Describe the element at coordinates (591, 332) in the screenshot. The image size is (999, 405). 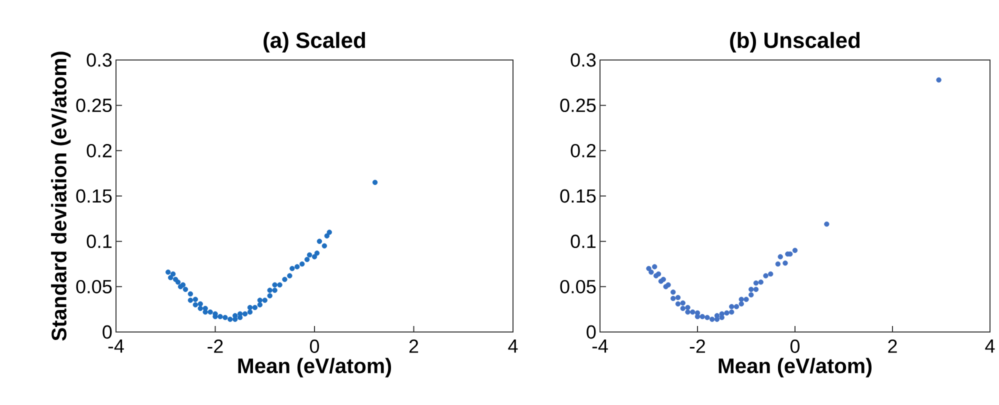
I see `y-tick-label: 0` at that location.